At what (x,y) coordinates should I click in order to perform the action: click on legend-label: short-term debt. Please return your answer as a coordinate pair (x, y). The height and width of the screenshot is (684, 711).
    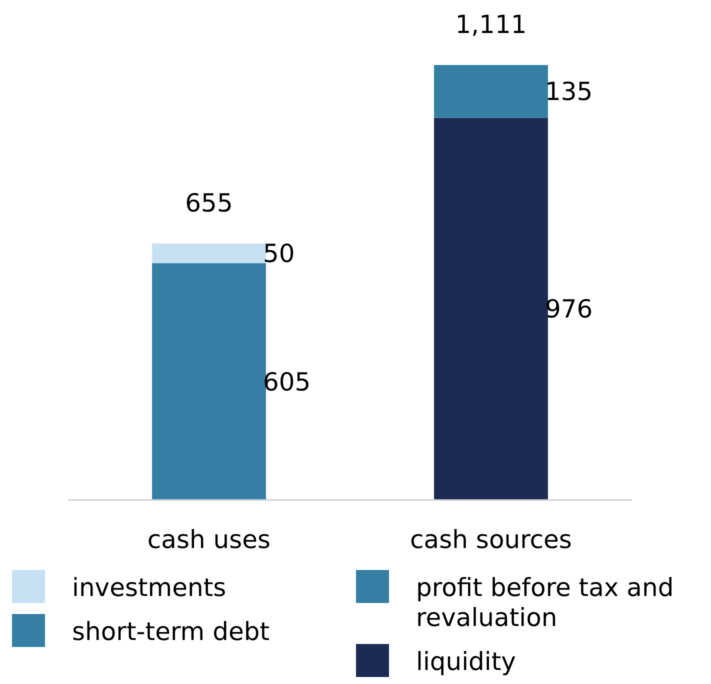
    Looking at the image, I should click on (171, 631).